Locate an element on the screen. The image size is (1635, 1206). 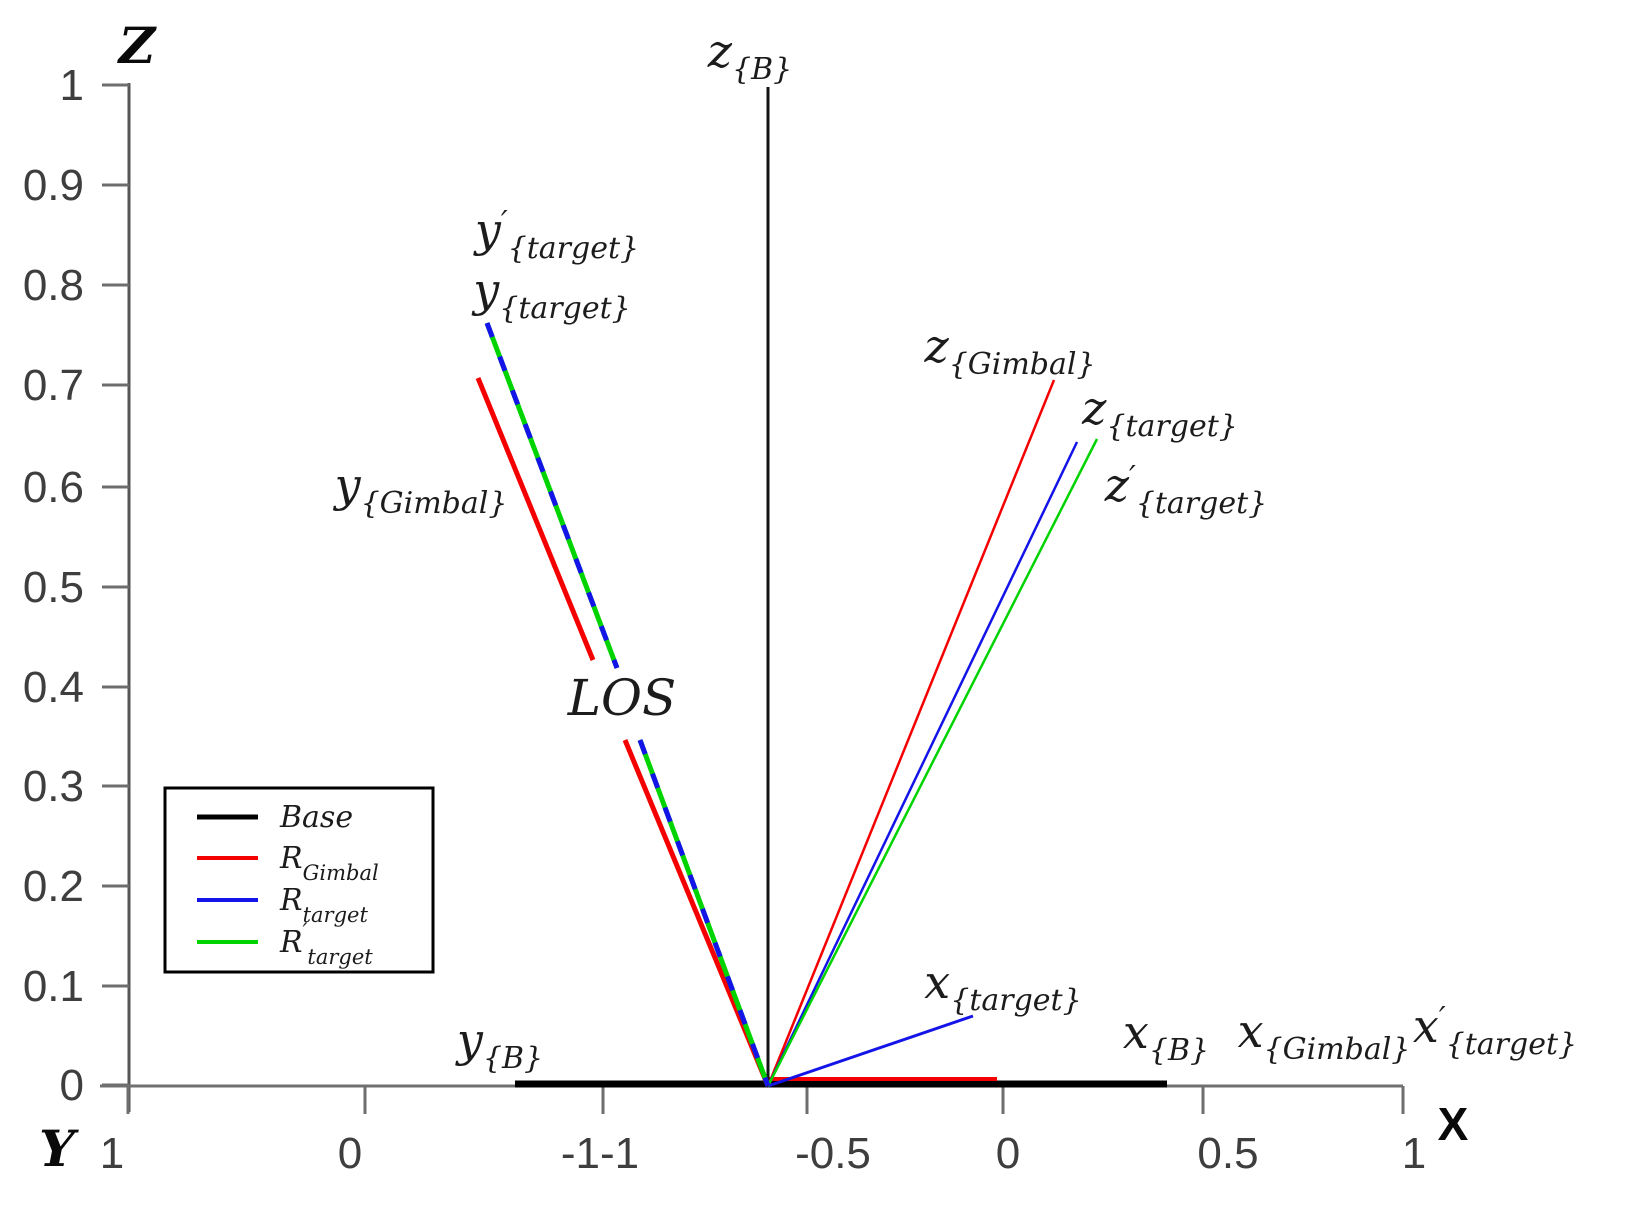
legend-label: Rtarget is located at coordinates (323, 905).